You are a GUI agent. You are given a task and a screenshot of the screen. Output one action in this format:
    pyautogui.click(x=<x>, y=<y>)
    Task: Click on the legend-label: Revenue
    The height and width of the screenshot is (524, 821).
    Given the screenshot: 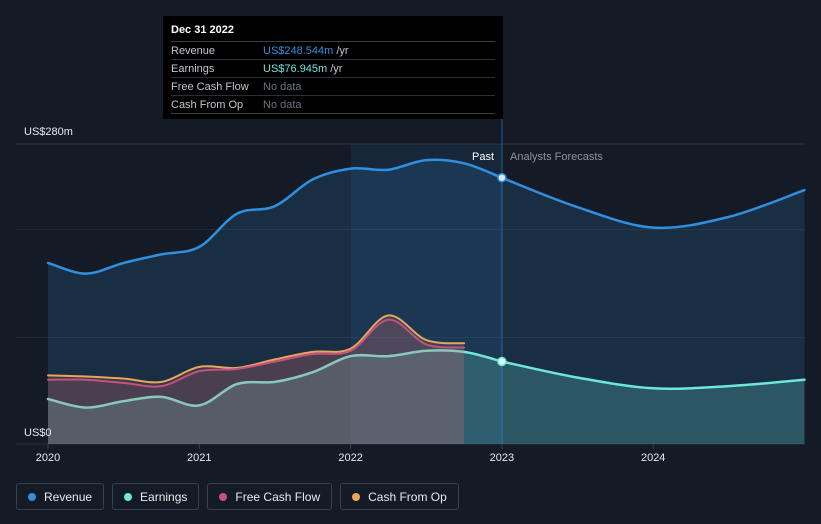 What is the action you would take?
    pyautogui.click(x=68, y=496)
    